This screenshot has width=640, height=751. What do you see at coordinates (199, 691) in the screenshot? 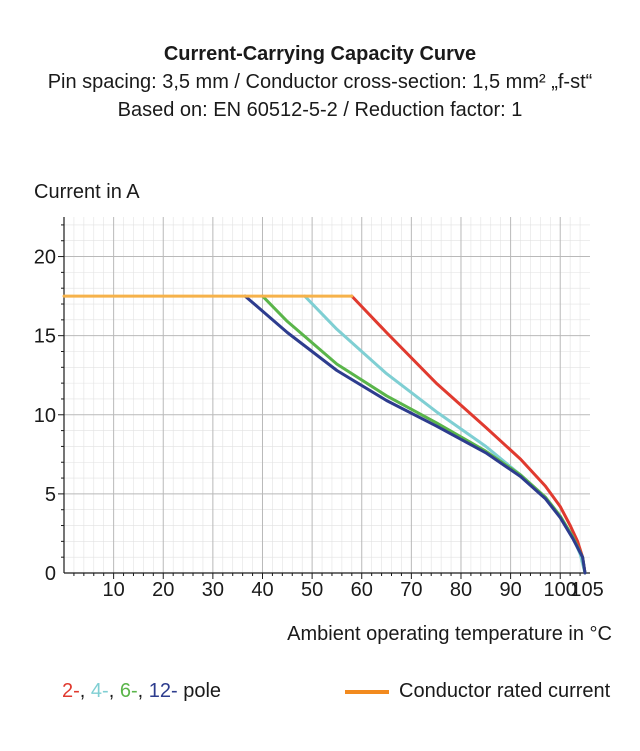
I see `legend-pole-suffix: pole` at bounding box center [199, 691].